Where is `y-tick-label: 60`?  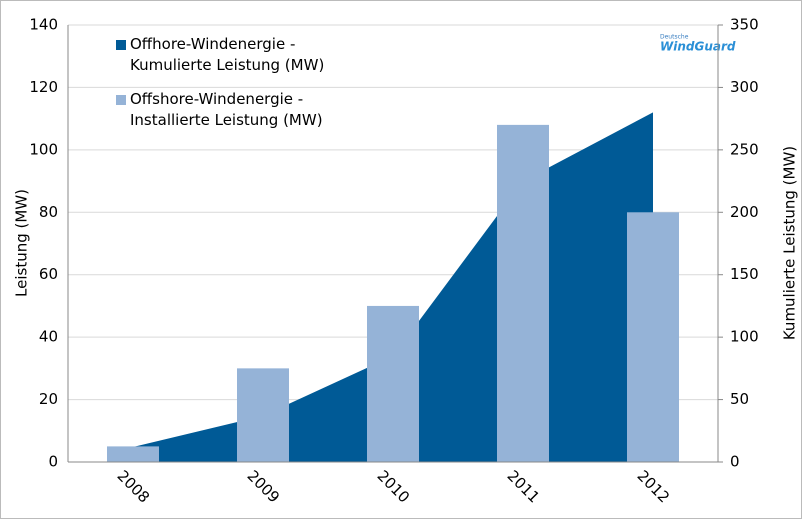
y-tick-label: 60 is located at coordinates (48, 274).